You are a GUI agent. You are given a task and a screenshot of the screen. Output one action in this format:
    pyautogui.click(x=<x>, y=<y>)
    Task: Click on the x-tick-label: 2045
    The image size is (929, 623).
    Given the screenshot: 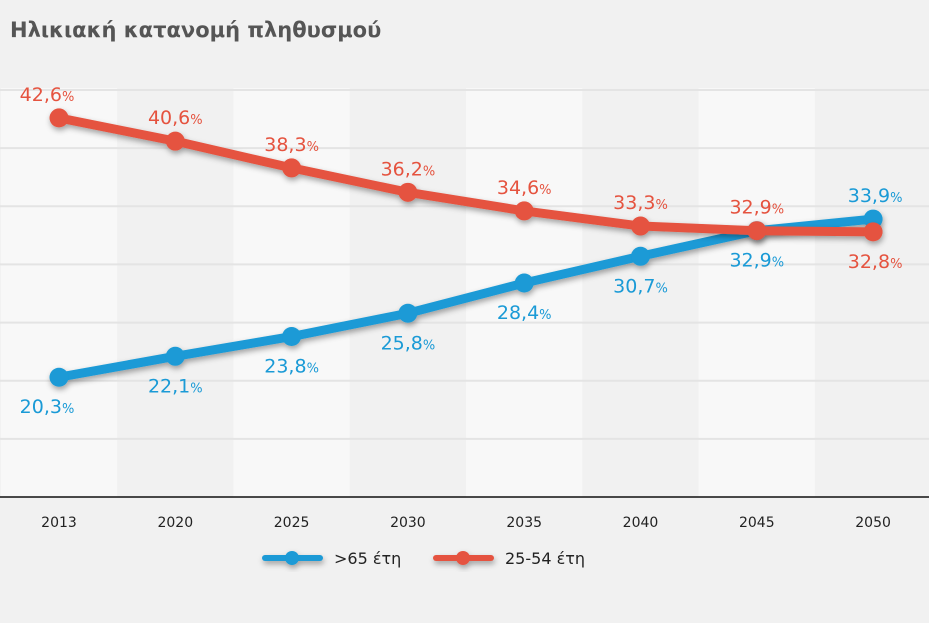 What is the action you would take?
    pyautogui.click(x=757, y=523)
    